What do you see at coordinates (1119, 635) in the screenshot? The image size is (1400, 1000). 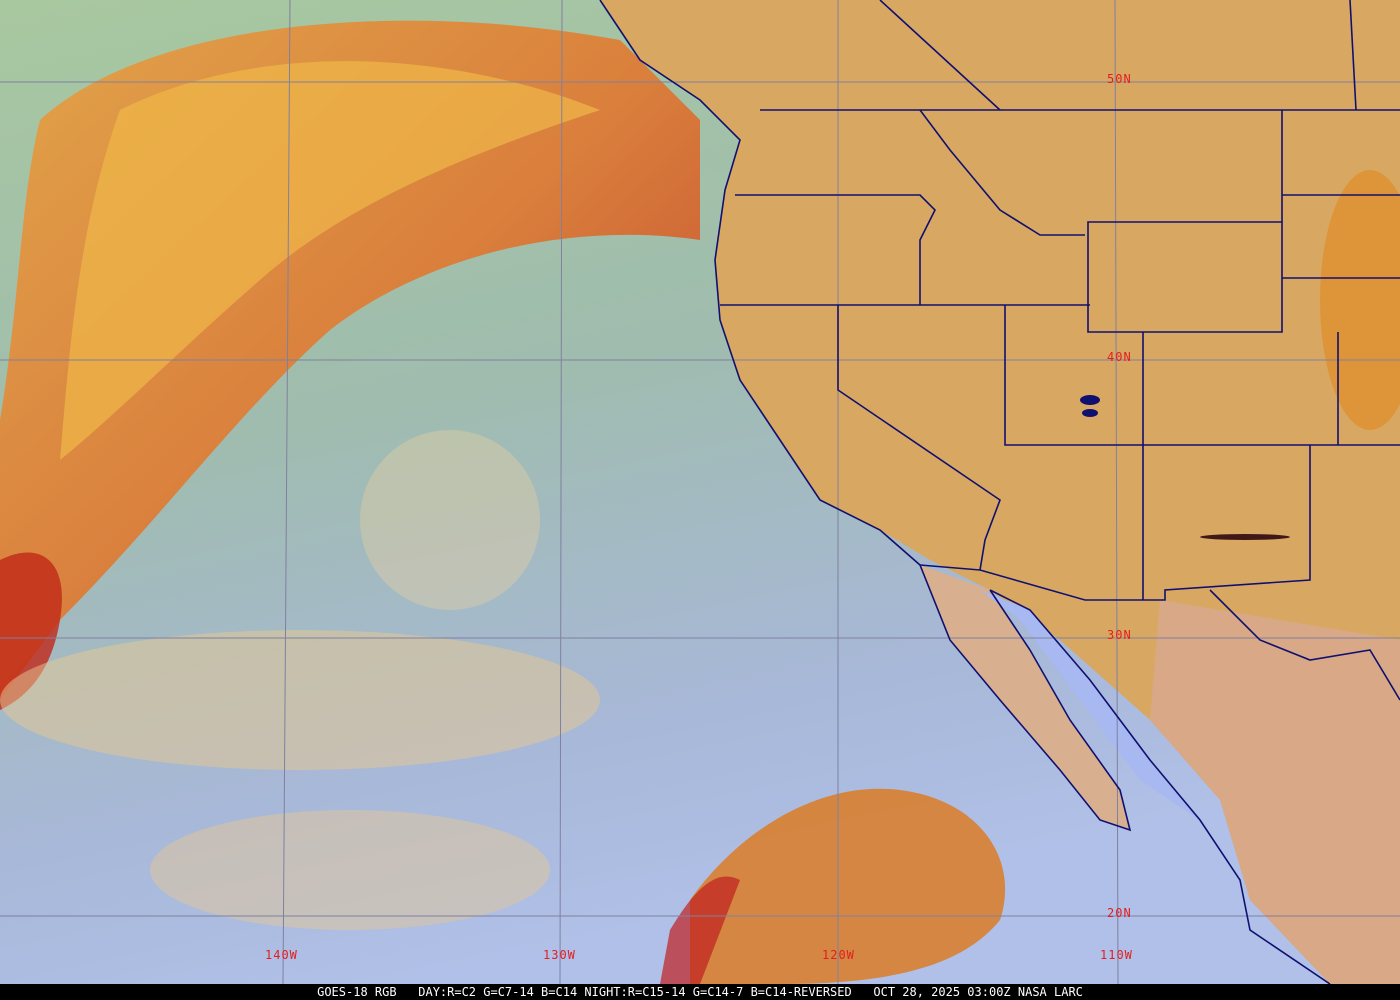 I see `latitude-label-30n: 30N` at bounding box center [1119, 635].